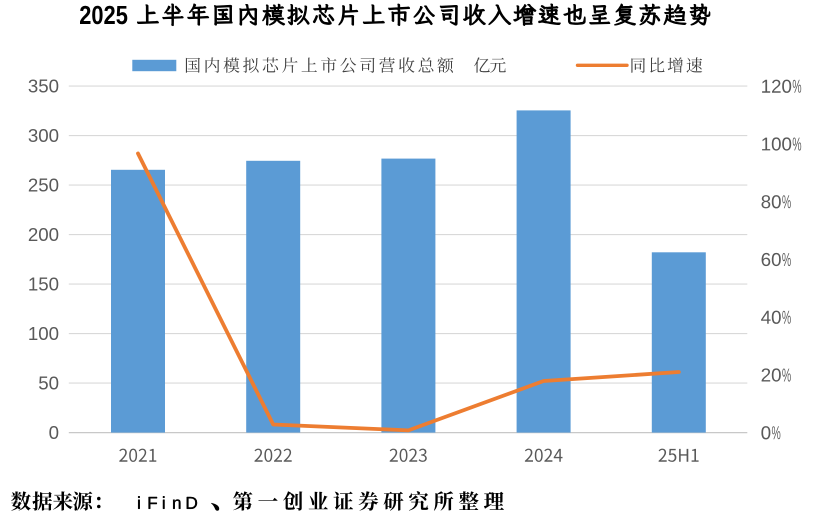 The width and height of the screenshot is (817, 522). What do you see at coordinates (43, 86) in the screenshot?
I see `svg-text: 350` at bounding box center [43, 86].